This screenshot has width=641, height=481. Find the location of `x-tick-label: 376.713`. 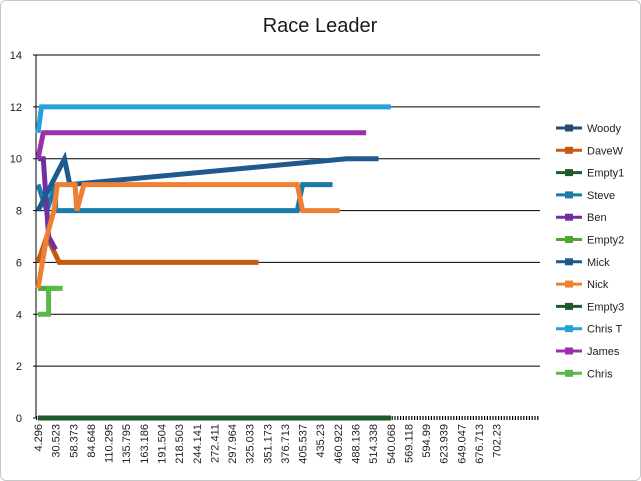

x-tick-label: 376.713 is located at coordinates (286, 444).